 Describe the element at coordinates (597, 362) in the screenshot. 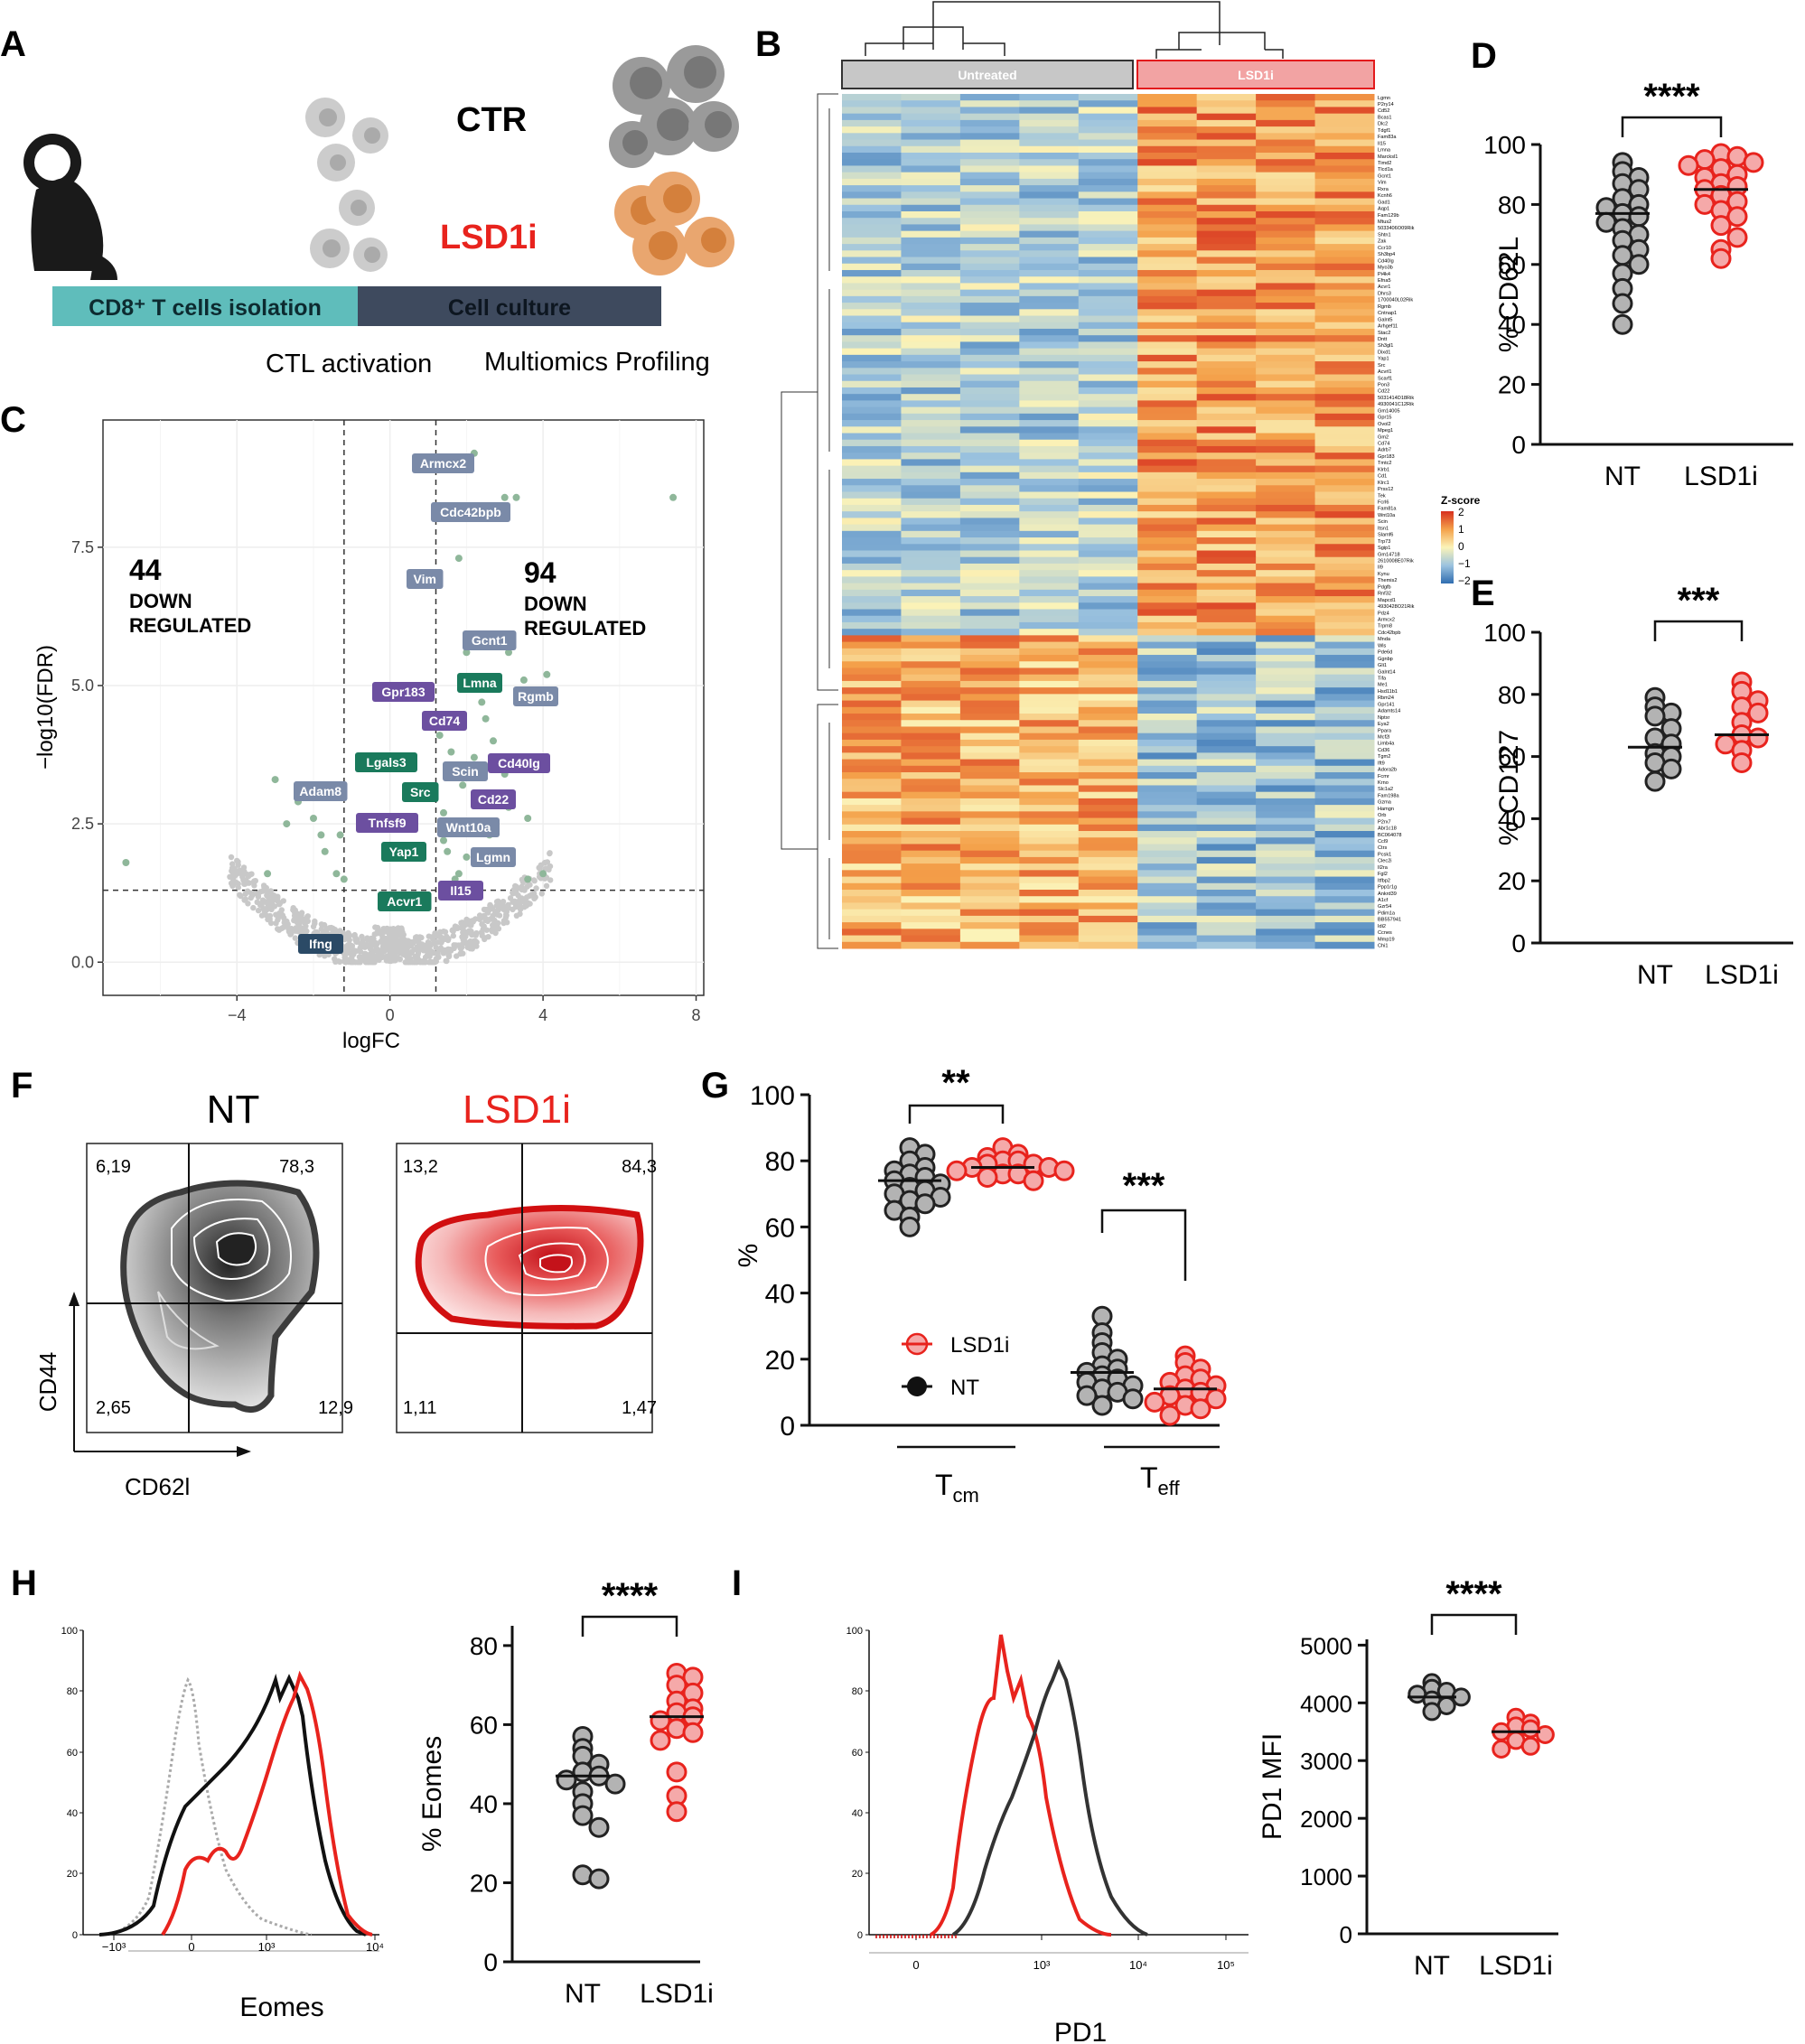

I see `multiomics-label: Multiomics Profiling` at that location.